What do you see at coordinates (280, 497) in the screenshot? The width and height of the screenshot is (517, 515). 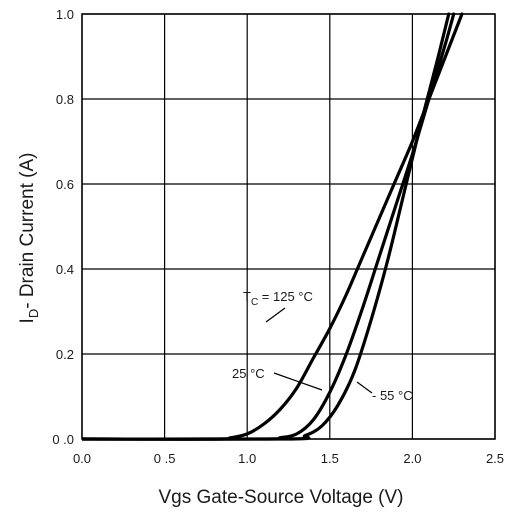 I see `x-axis-title: Vgs Gate-Source Voltage (V)` at bounding box center [280, 497].